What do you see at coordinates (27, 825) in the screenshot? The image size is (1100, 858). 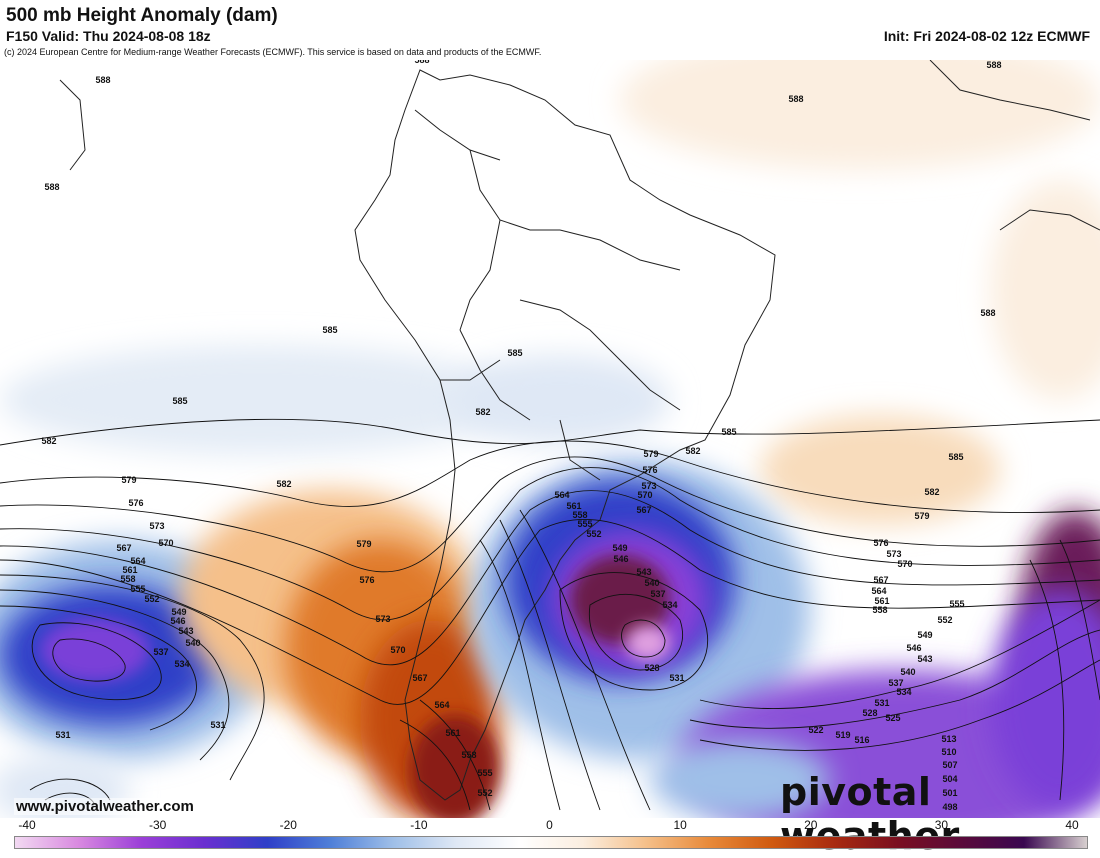 I see `colorbar-tick: -40` at bounding box center [27, 825].